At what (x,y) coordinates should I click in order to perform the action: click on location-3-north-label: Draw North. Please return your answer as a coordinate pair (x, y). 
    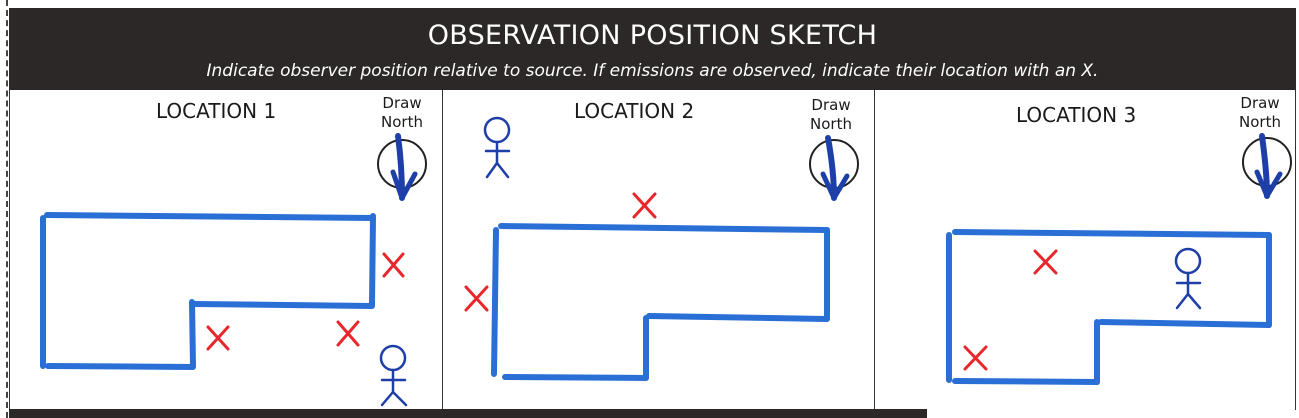
    Looking at the image, I should click on (1260, 113).